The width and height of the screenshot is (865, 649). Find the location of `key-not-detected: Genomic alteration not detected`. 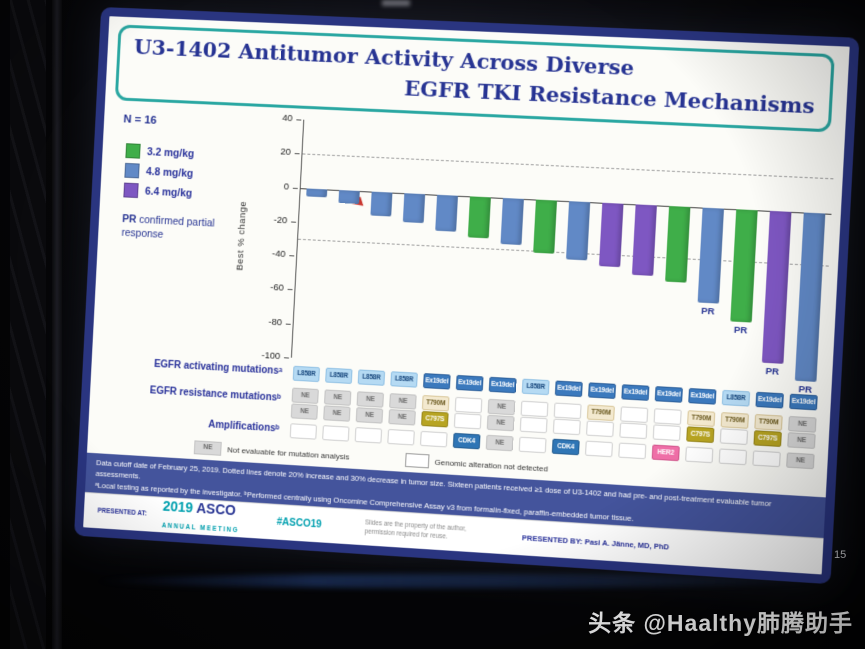

key-not-detected: Genomic alteration not detected is located at coordinates (476, 464).